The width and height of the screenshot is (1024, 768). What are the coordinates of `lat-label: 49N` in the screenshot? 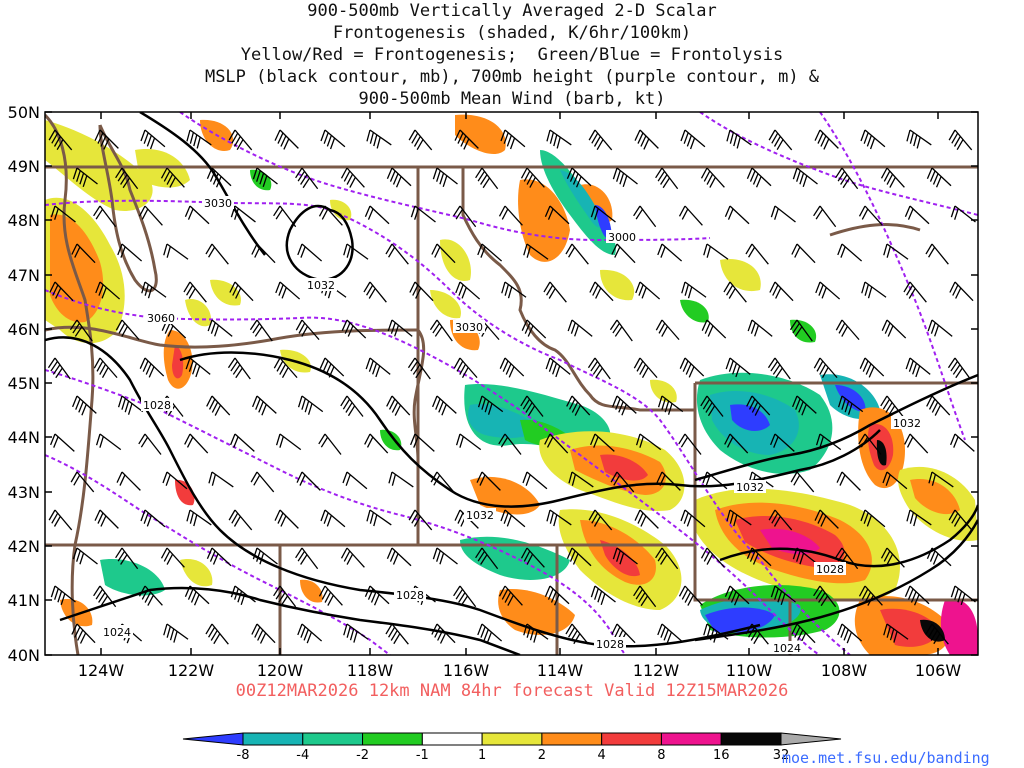 It's located at (24, 166).